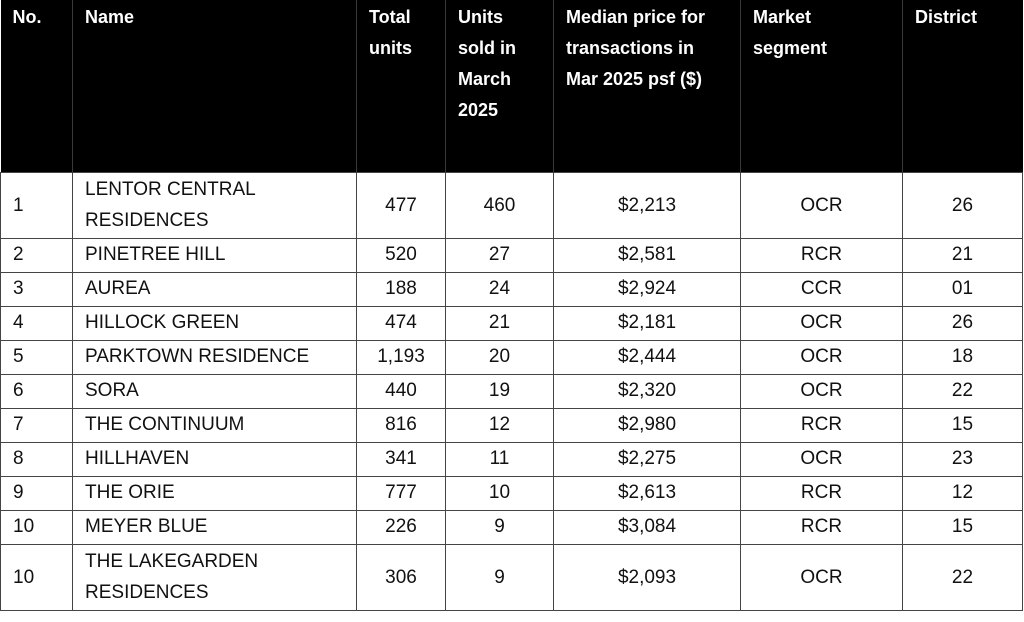 The width and height of the screenshot is (1024, 622). I want to click on cell-total-units: 520, so click(401, 255).